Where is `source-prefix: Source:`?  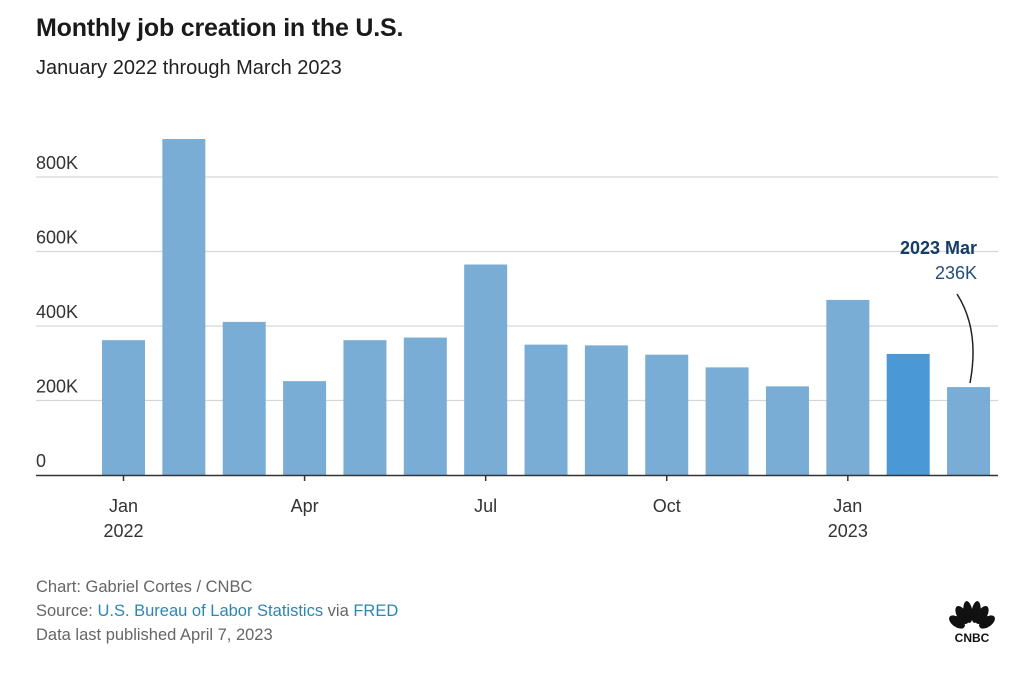
source-prefix: Source: is located at coordinates (67, 611).